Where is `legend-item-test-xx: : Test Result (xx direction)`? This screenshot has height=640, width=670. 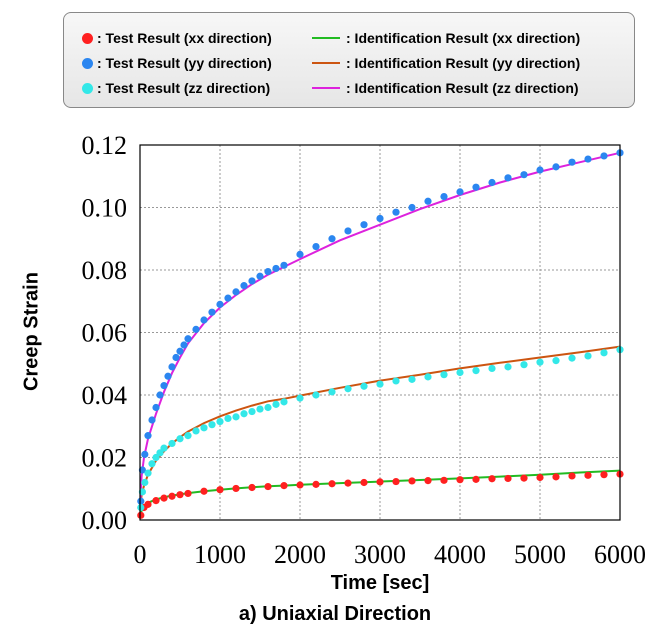 legend-item-test-xx: : Test Result (xx direction) is located at coordinates (177, 38).